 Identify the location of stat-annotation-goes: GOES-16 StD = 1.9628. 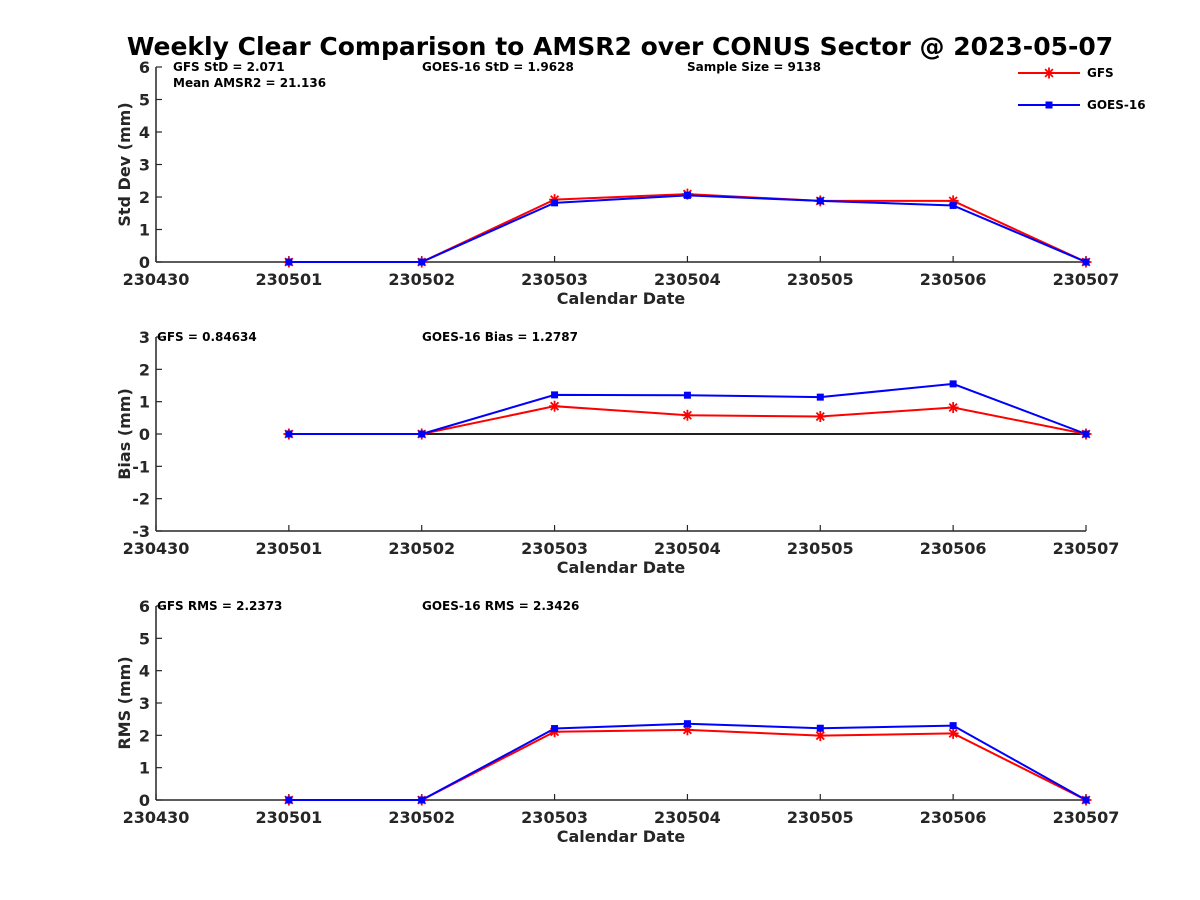
(498, 67).